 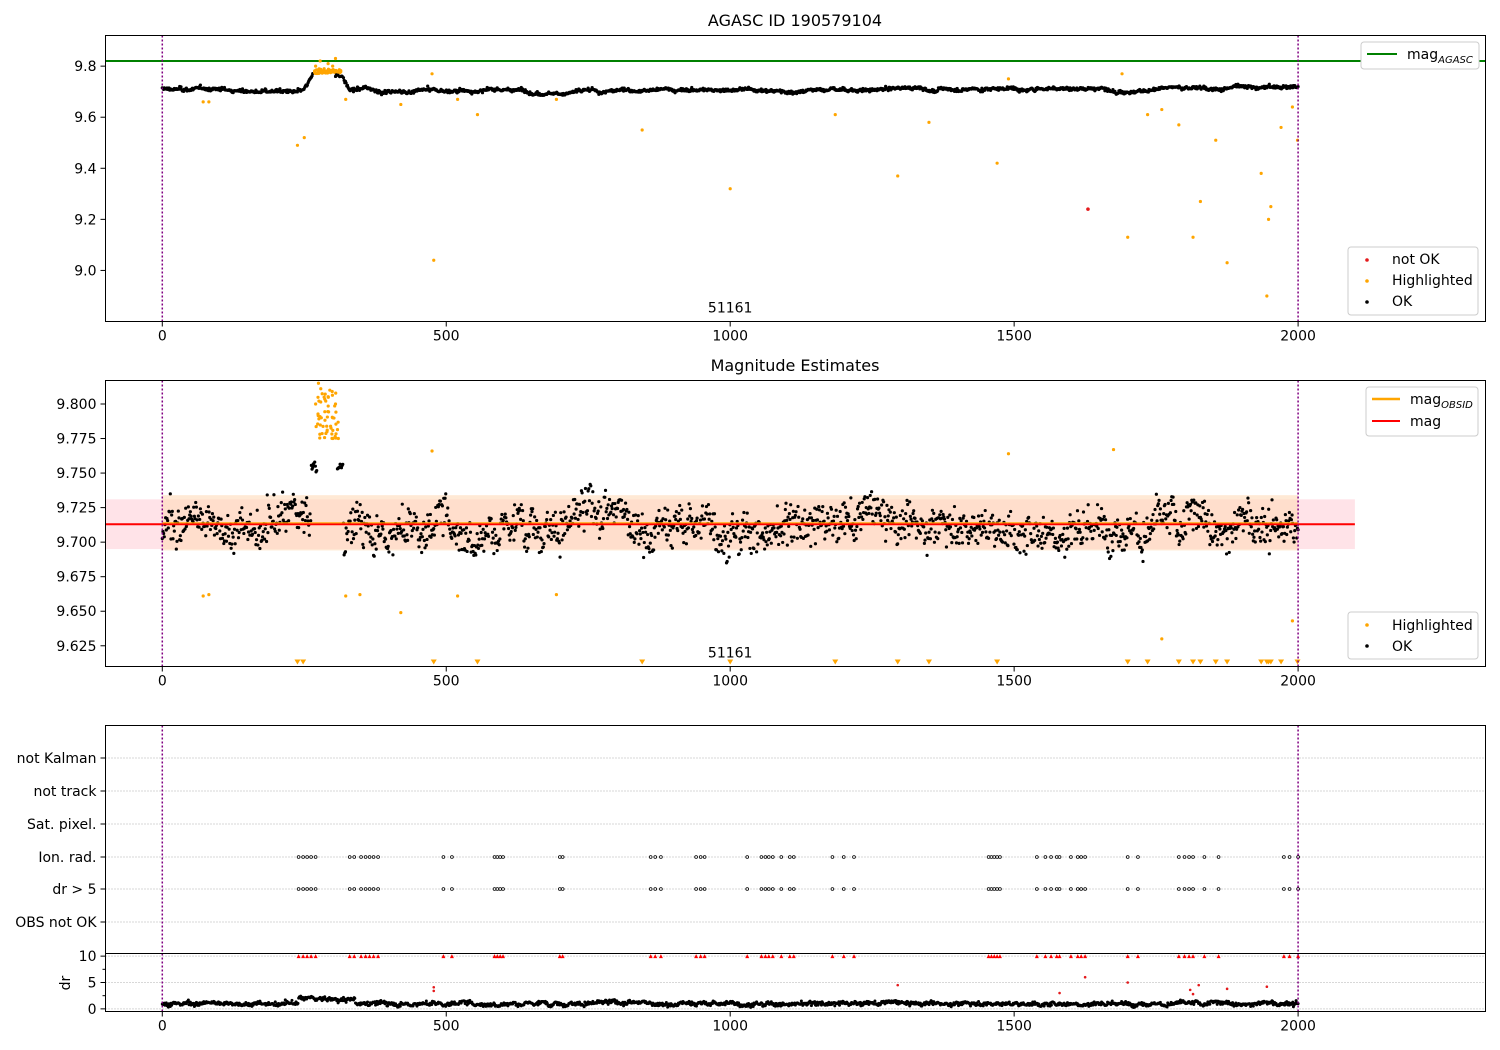 What do you see at coordinates (1422, 411) in the screenshot?
I see `panel2-legend-upper: magOBSID mag` at bounding box center [1422, 411].